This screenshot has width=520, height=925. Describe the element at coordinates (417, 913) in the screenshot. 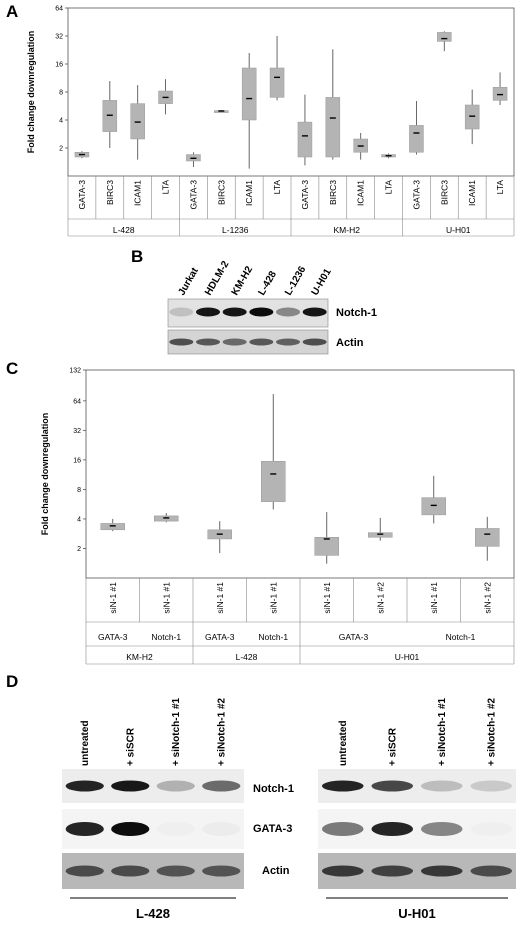

I see `blot-d-cell-label: U-H01` at that location.